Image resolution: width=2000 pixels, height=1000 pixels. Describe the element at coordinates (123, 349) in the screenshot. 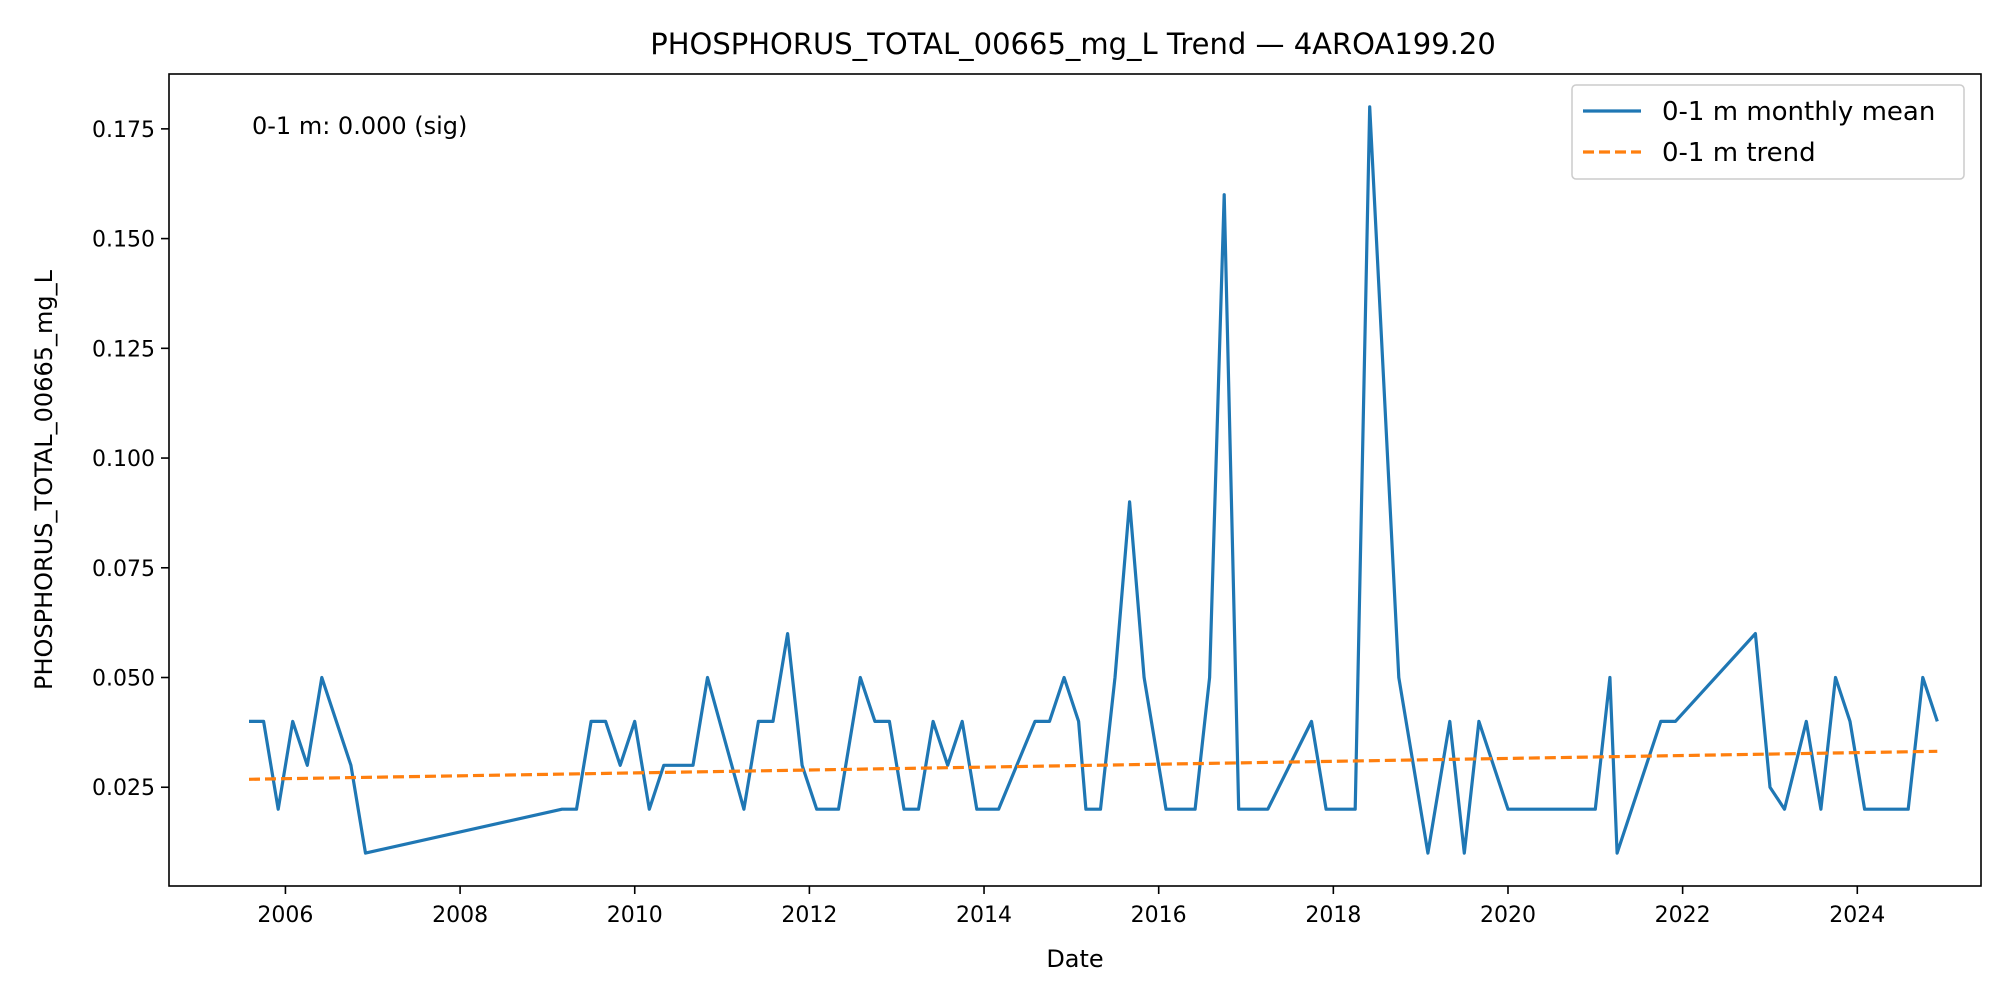

I see `y-tick-label: 0.125` at that location.